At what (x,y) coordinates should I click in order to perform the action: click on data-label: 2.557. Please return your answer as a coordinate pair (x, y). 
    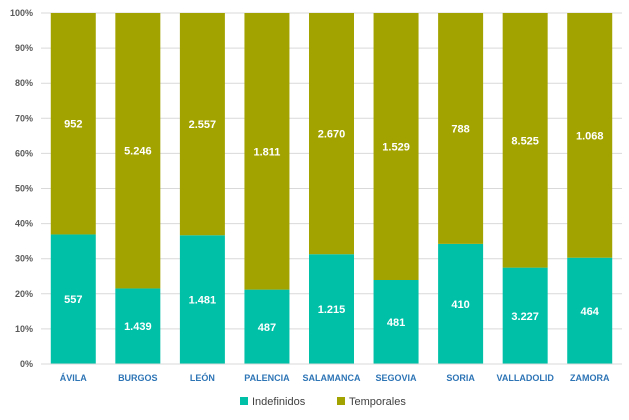
    Looking at the image, I should click on (203, 125).